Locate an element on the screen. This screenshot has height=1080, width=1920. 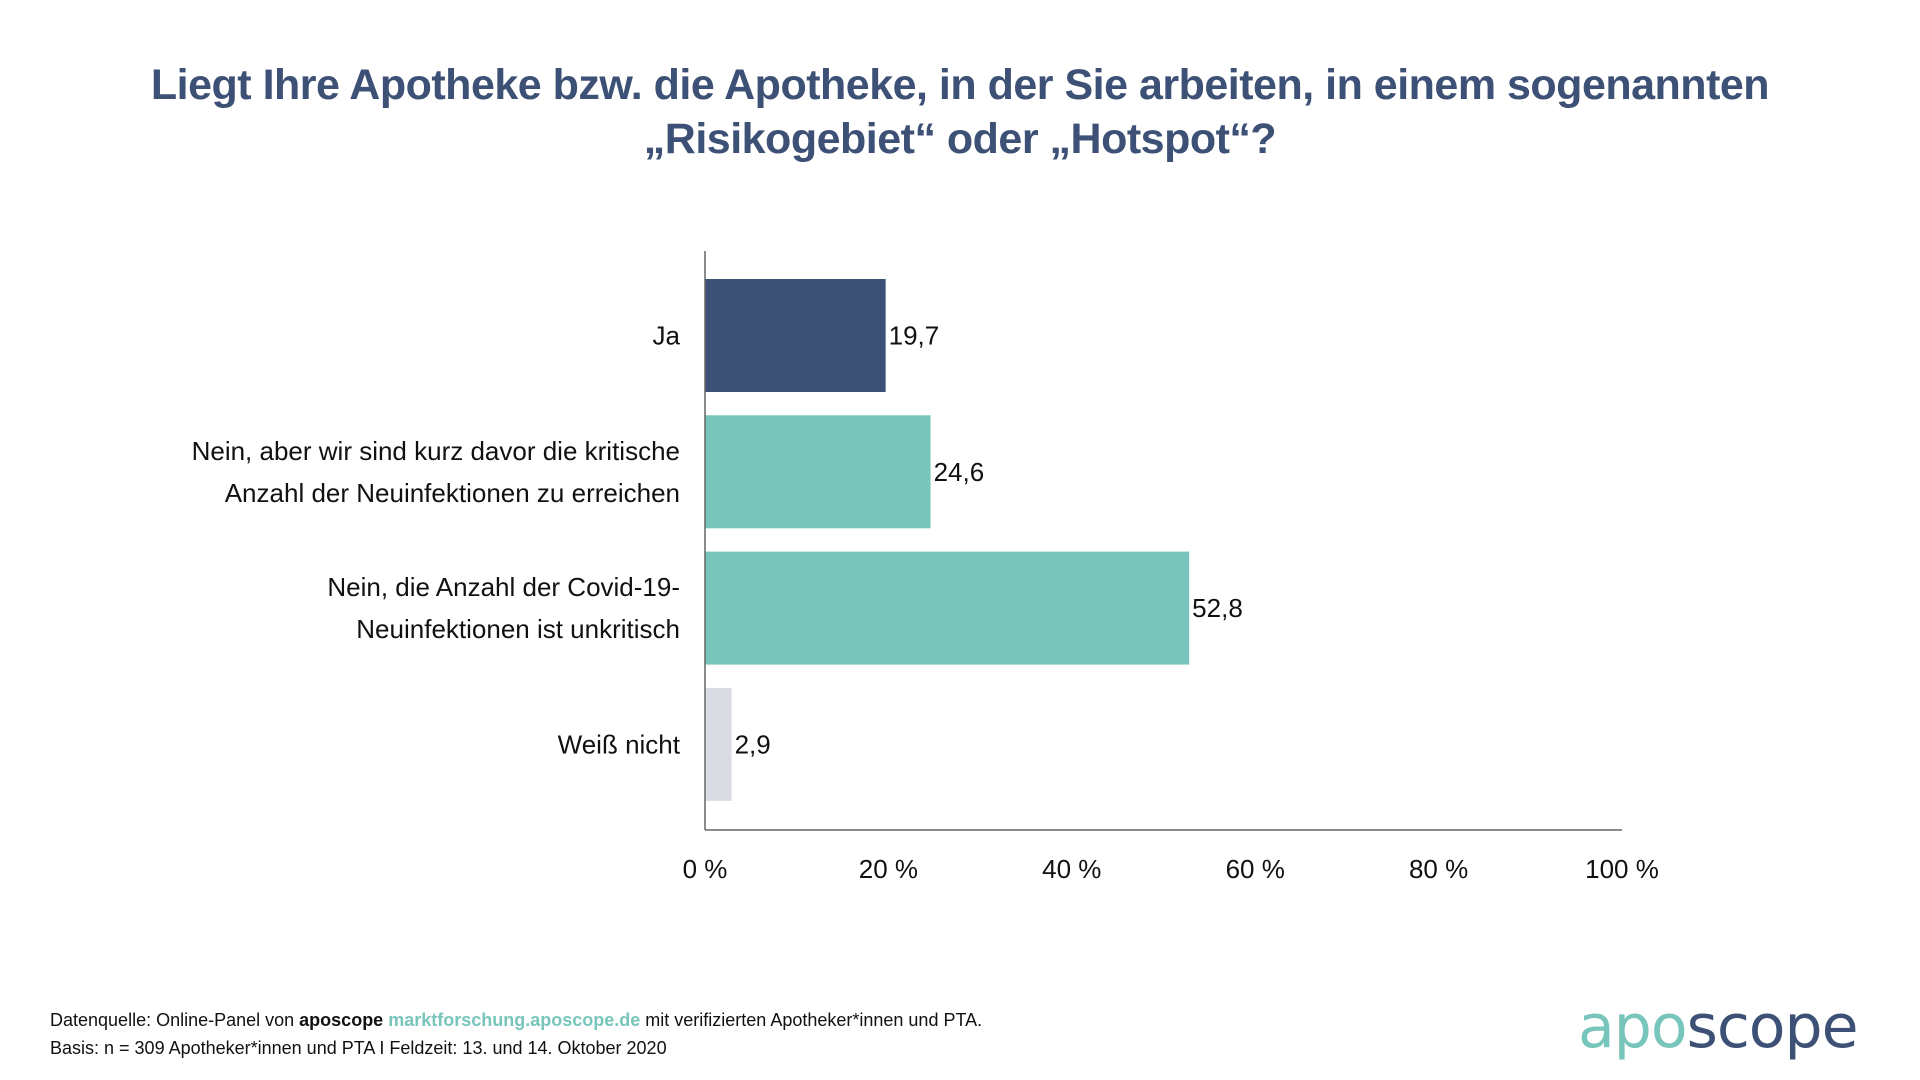
footer-source-prefix: Datenquelle: Online-Panel von is located at coordinates (175, 1020).